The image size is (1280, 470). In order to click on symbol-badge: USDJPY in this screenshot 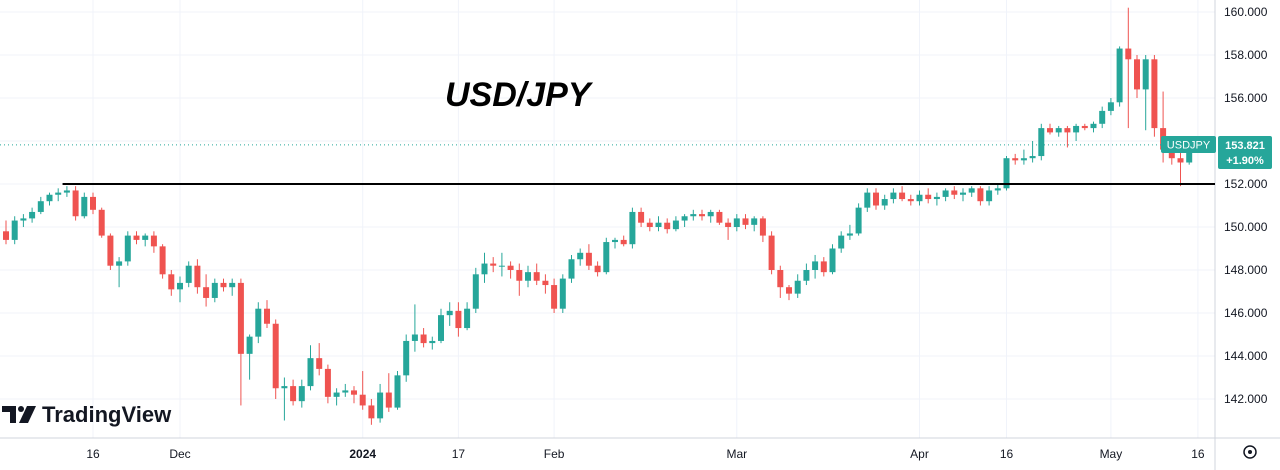, I will do `click(1188, 144)`.